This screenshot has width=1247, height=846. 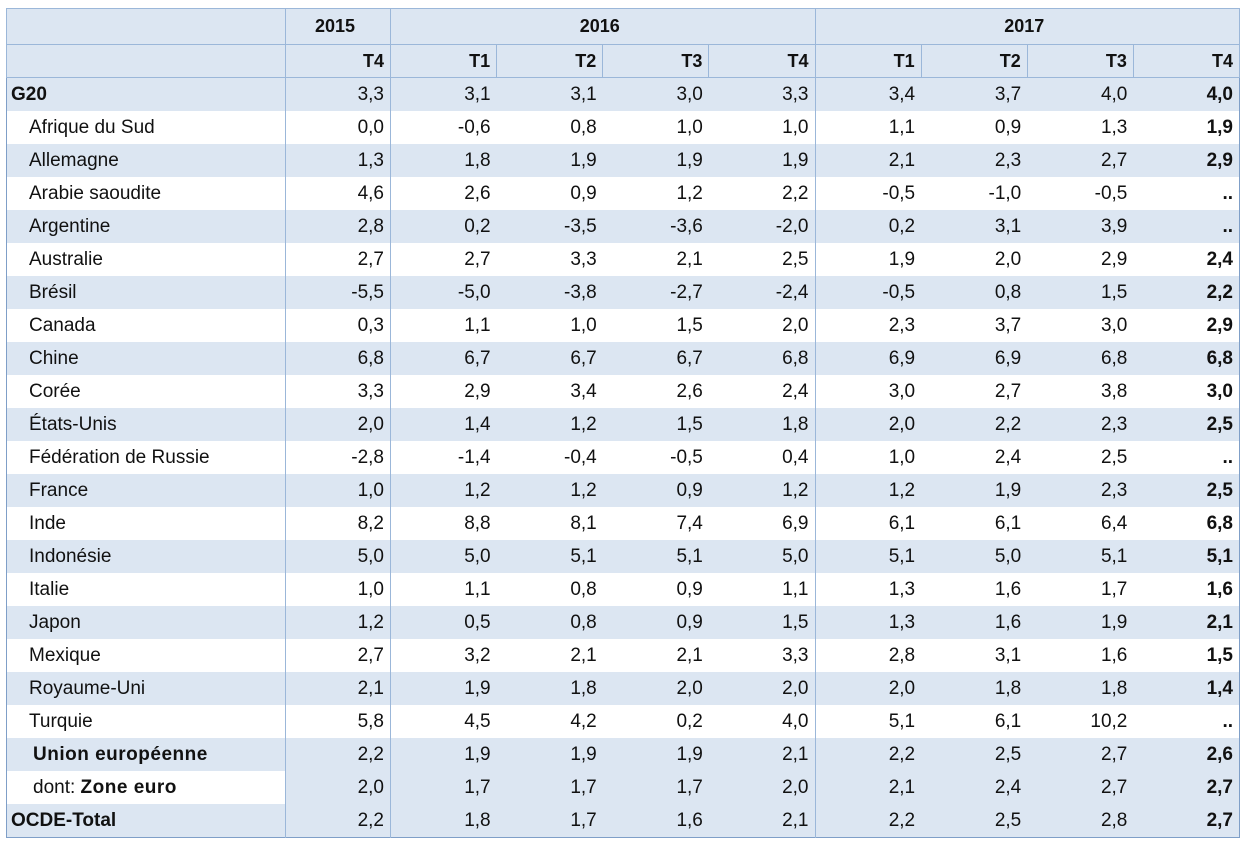 What do you see at coordinates (54, 787) in the screenshot?
I see `row-prefix: dont:` at bounding box center [54, 787].